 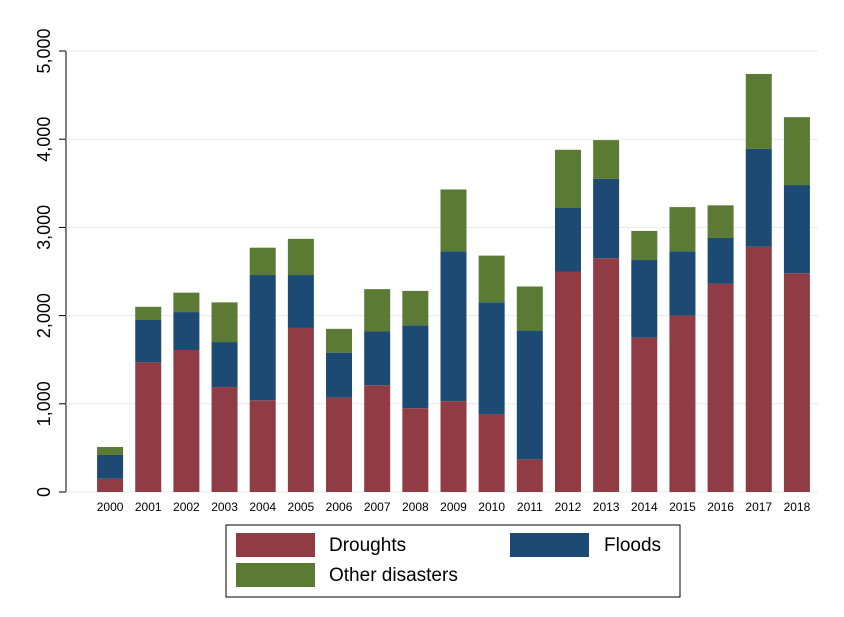 I want to click on x-tick-label: 2006, so click(x=339, y=507).